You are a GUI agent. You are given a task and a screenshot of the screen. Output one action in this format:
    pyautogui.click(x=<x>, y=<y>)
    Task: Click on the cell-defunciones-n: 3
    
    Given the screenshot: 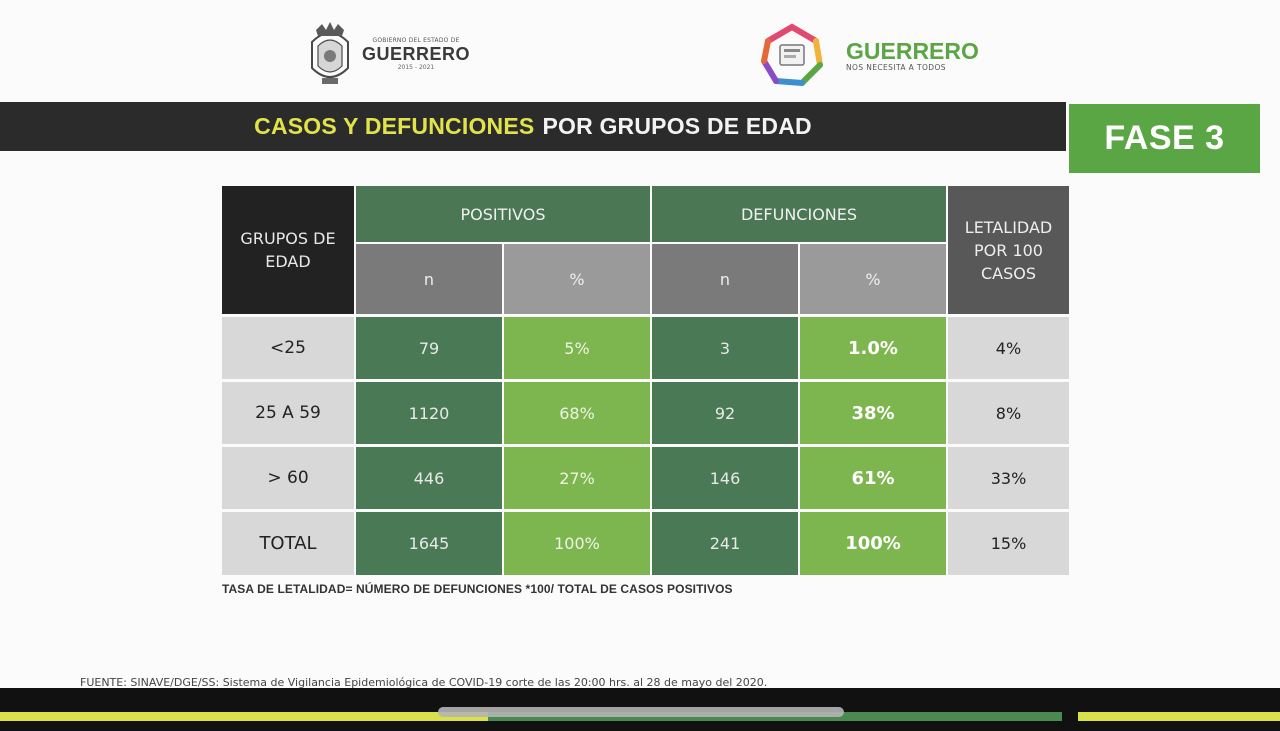 What is the action you would take?
    pyautogui.click(x=725, y=348)
    